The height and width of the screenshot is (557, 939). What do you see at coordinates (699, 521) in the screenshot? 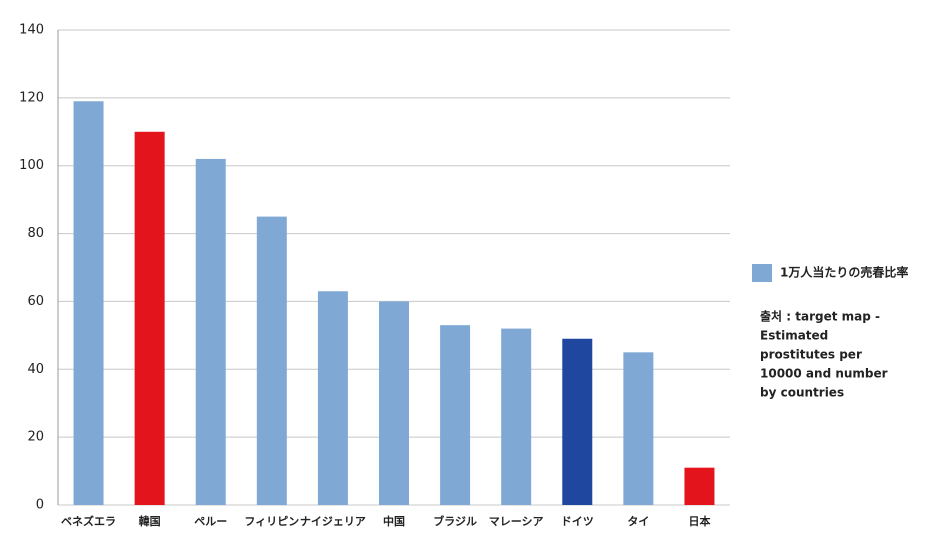
I see `x-tick-label: 日本` at bounding box center [699, 521].